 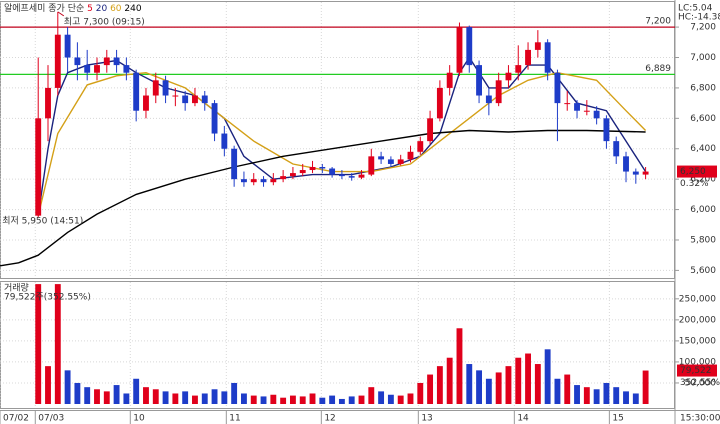 I want to click on y-tick-label: 6,400, so click(x=703, y=149).